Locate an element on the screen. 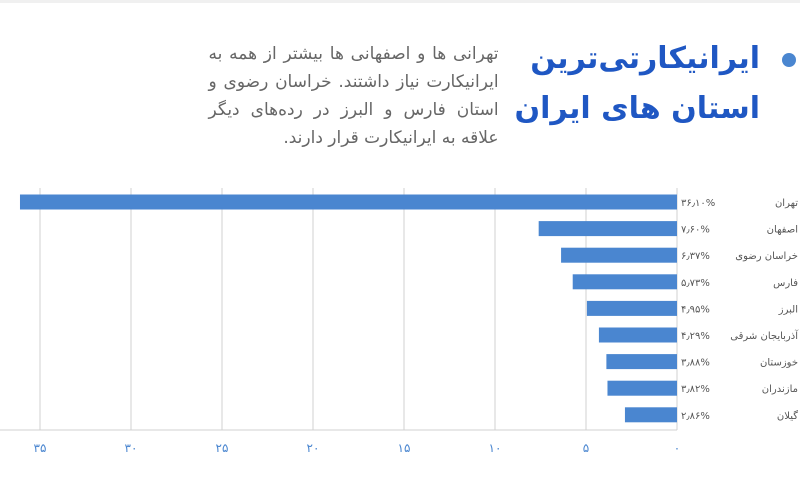 This screenshot has width=800, height=500. category-label: آذربایجان شرقی is located at coordinates (764, 335).